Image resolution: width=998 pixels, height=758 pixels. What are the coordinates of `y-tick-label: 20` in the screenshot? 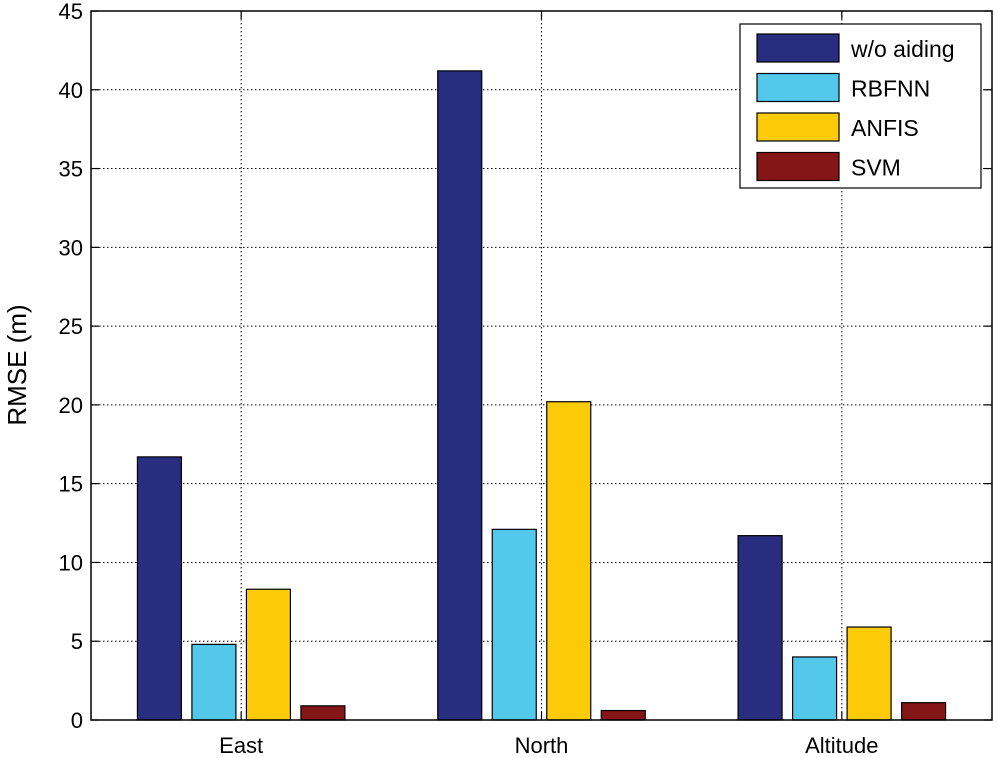 It's located at (71, 405).